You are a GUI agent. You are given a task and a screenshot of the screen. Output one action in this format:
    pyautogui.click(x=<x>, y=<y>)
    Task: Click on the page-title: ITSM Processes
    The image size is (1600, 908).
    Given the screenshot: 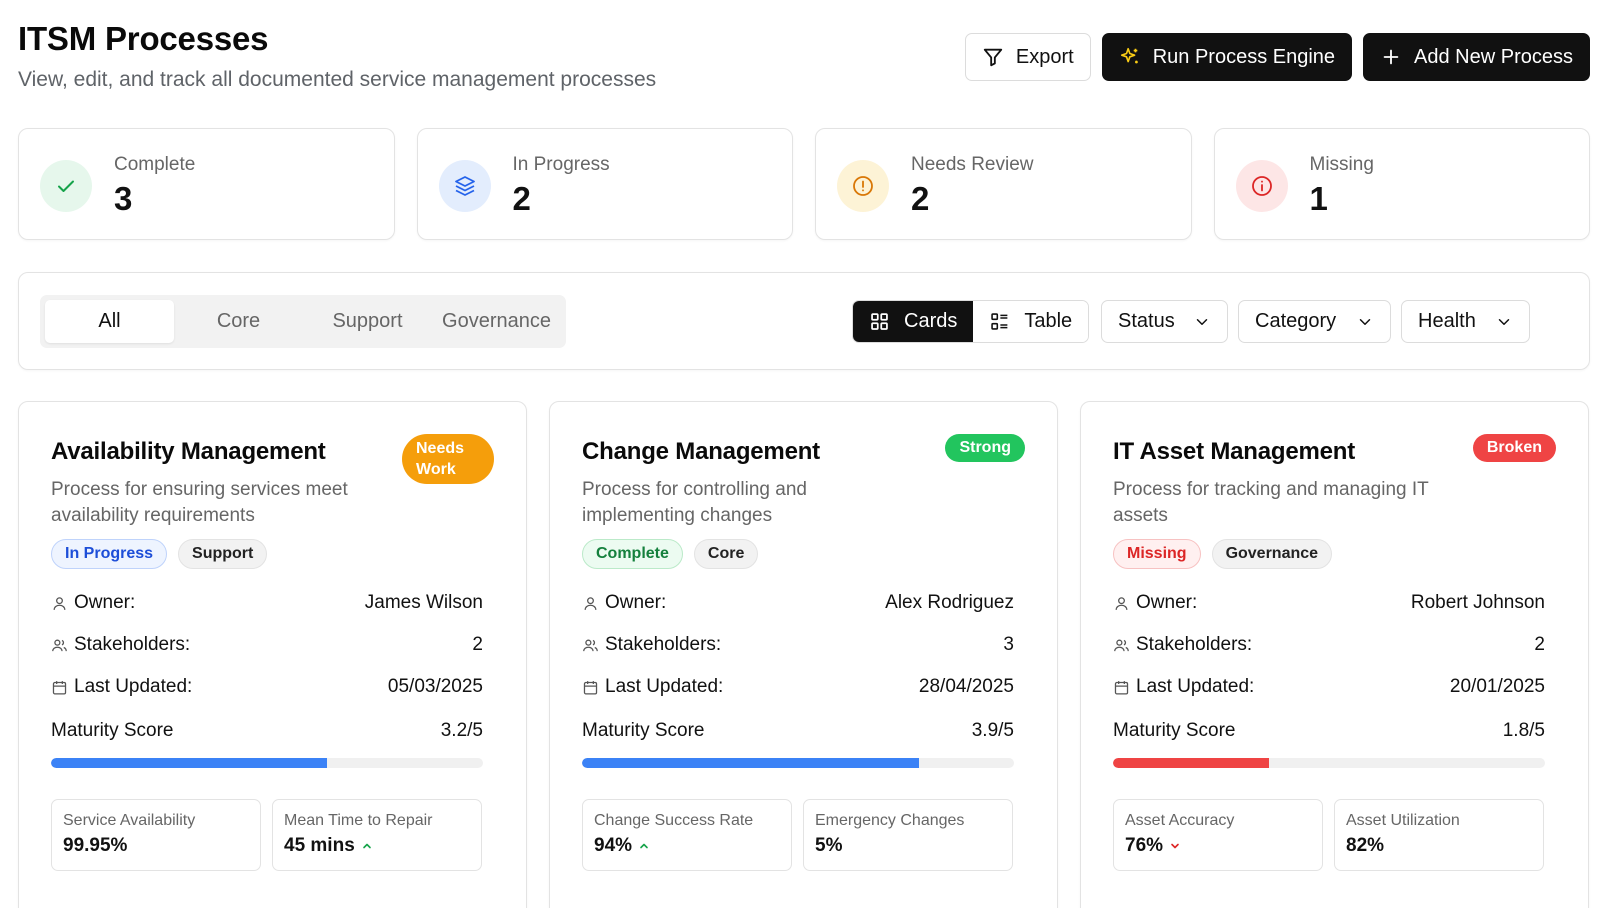 What is the action you would take?
    pyautogui.click(x=143, y=38)
    